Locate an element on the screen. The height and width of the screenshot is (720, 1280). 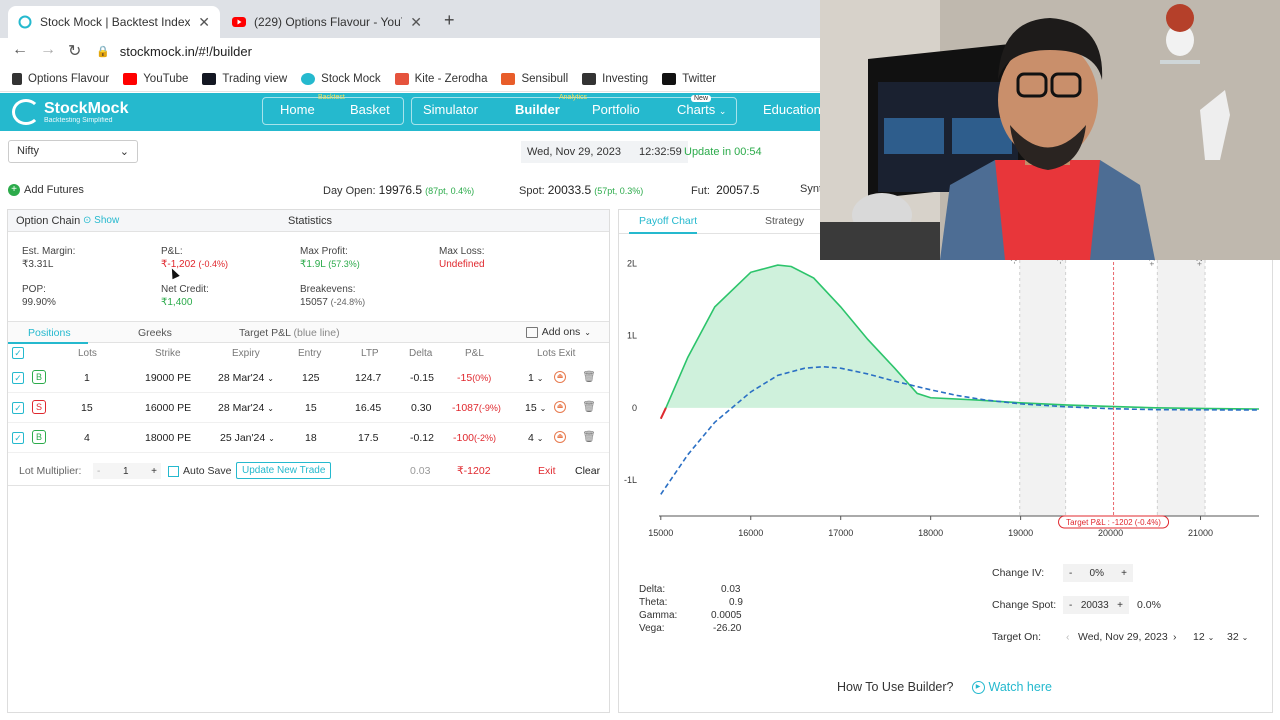
iv-value: 0% is located at coordinates (1096, 573).